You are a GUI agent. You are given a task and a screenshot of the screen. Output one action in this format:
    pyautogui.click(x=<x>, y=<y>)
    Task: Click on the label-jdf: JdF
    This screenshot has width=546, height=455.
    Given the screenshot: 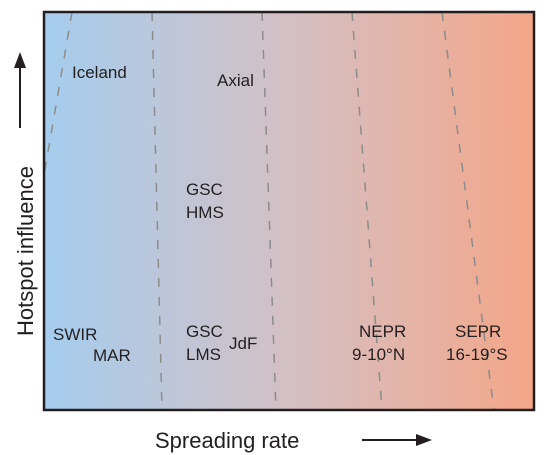 What is the action you would take?
    pyautogui.click(x=243, y=343)
    